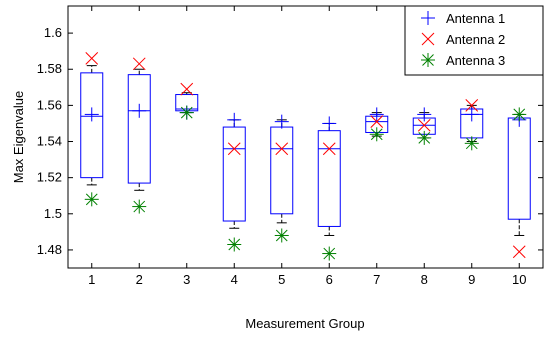 The height and width of the screenshot is (342, 549). I want to click on x-tick-label: 5, so click(281, 279).